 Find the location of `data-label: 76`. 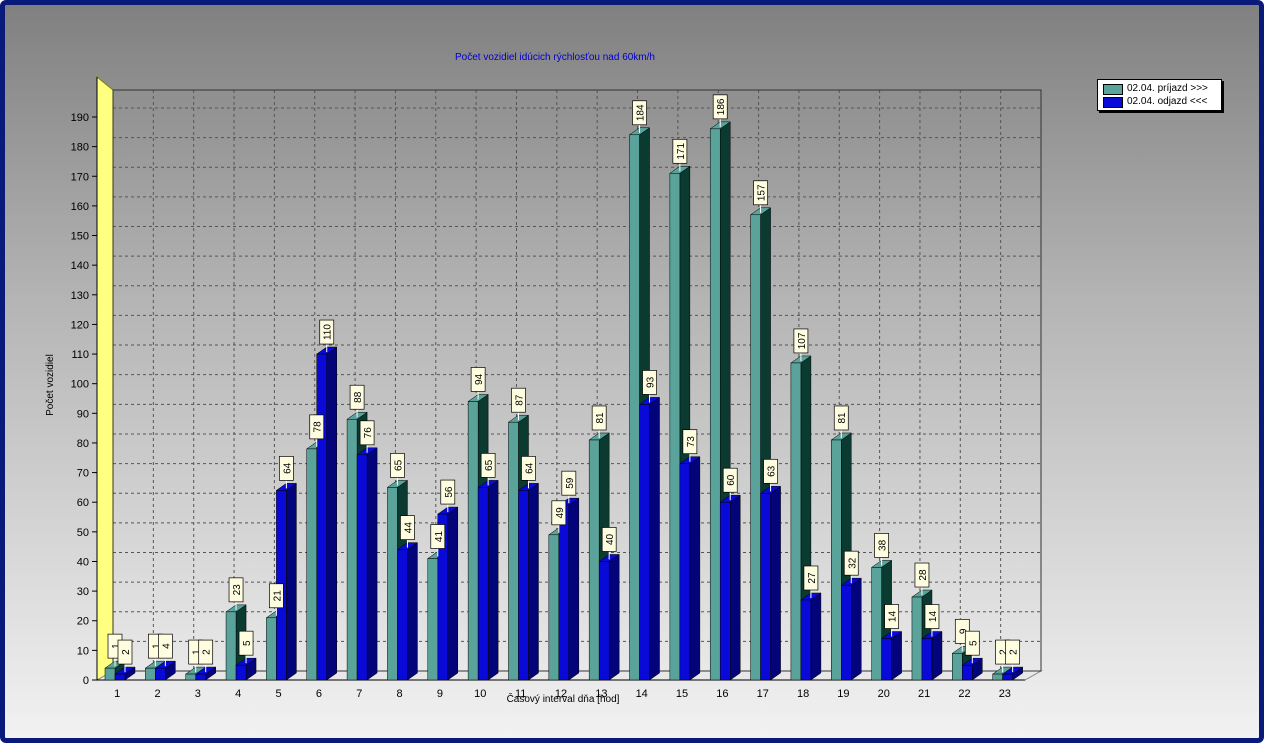

data-label: 76 is located at coordinates (368, 433).